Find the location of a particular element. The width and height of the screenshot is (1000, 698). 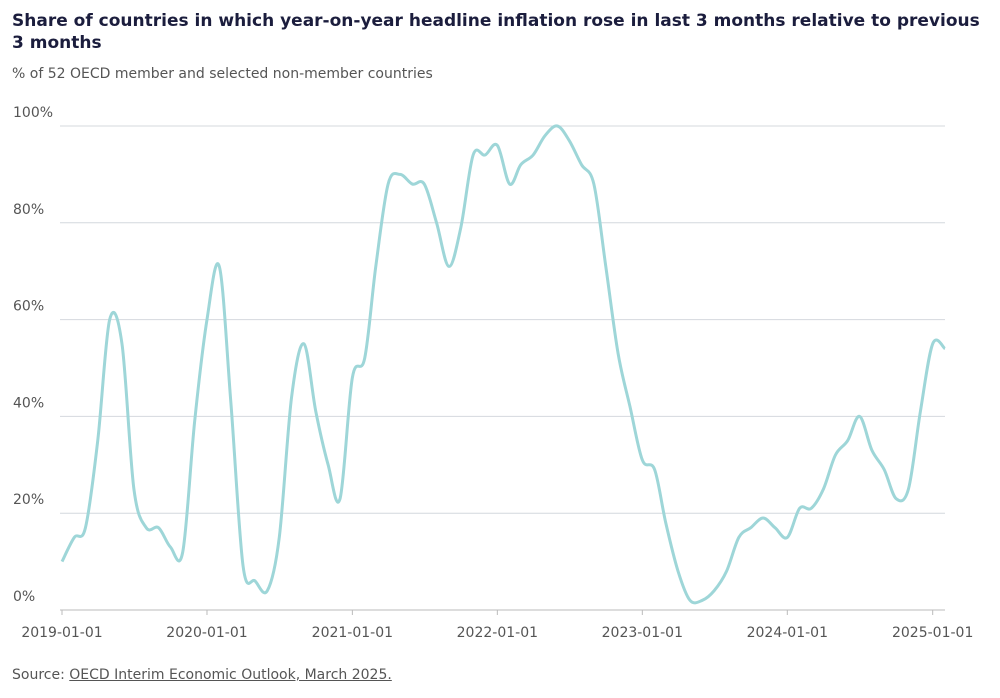

x-tick-label: 2023-01-01 is located at coordinates (642, 633).